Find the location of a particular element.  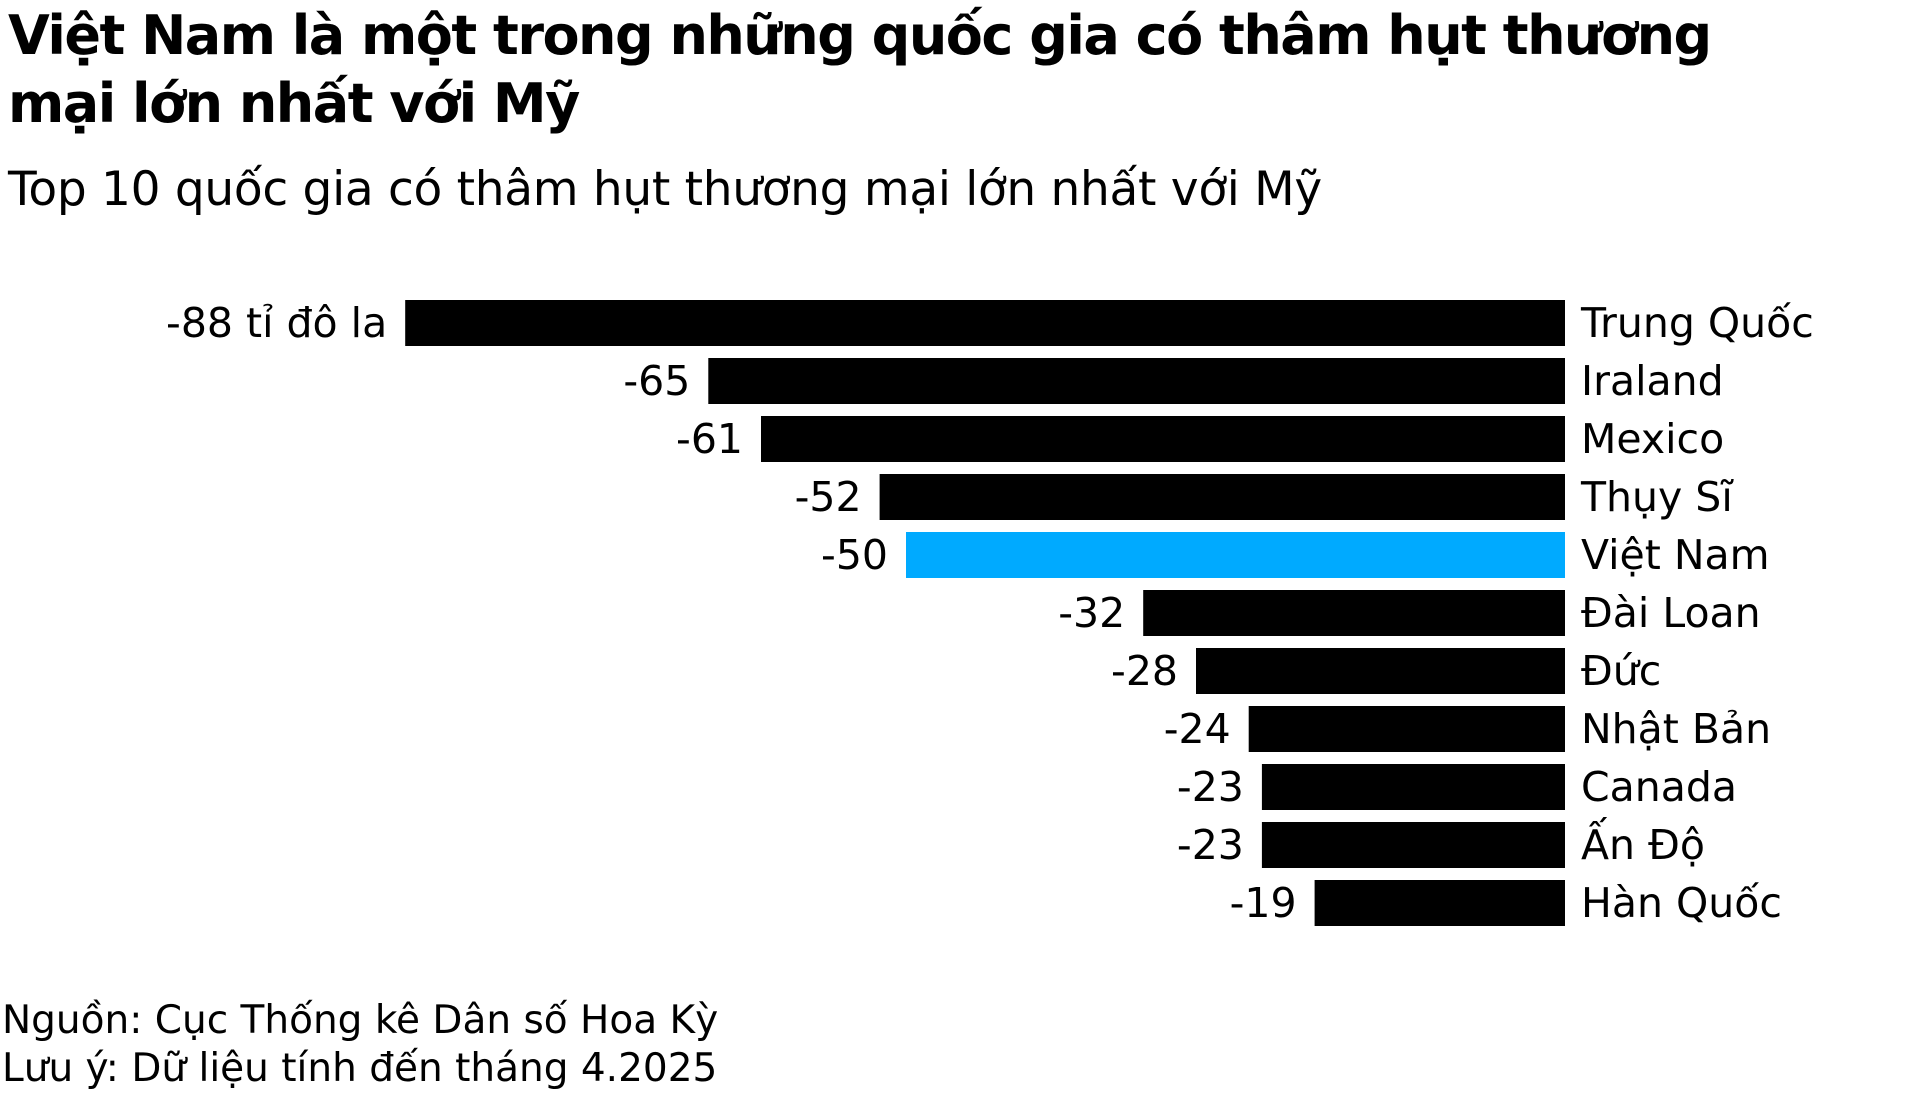

value-label-7: -24 is located at coordinates (1197, 729).